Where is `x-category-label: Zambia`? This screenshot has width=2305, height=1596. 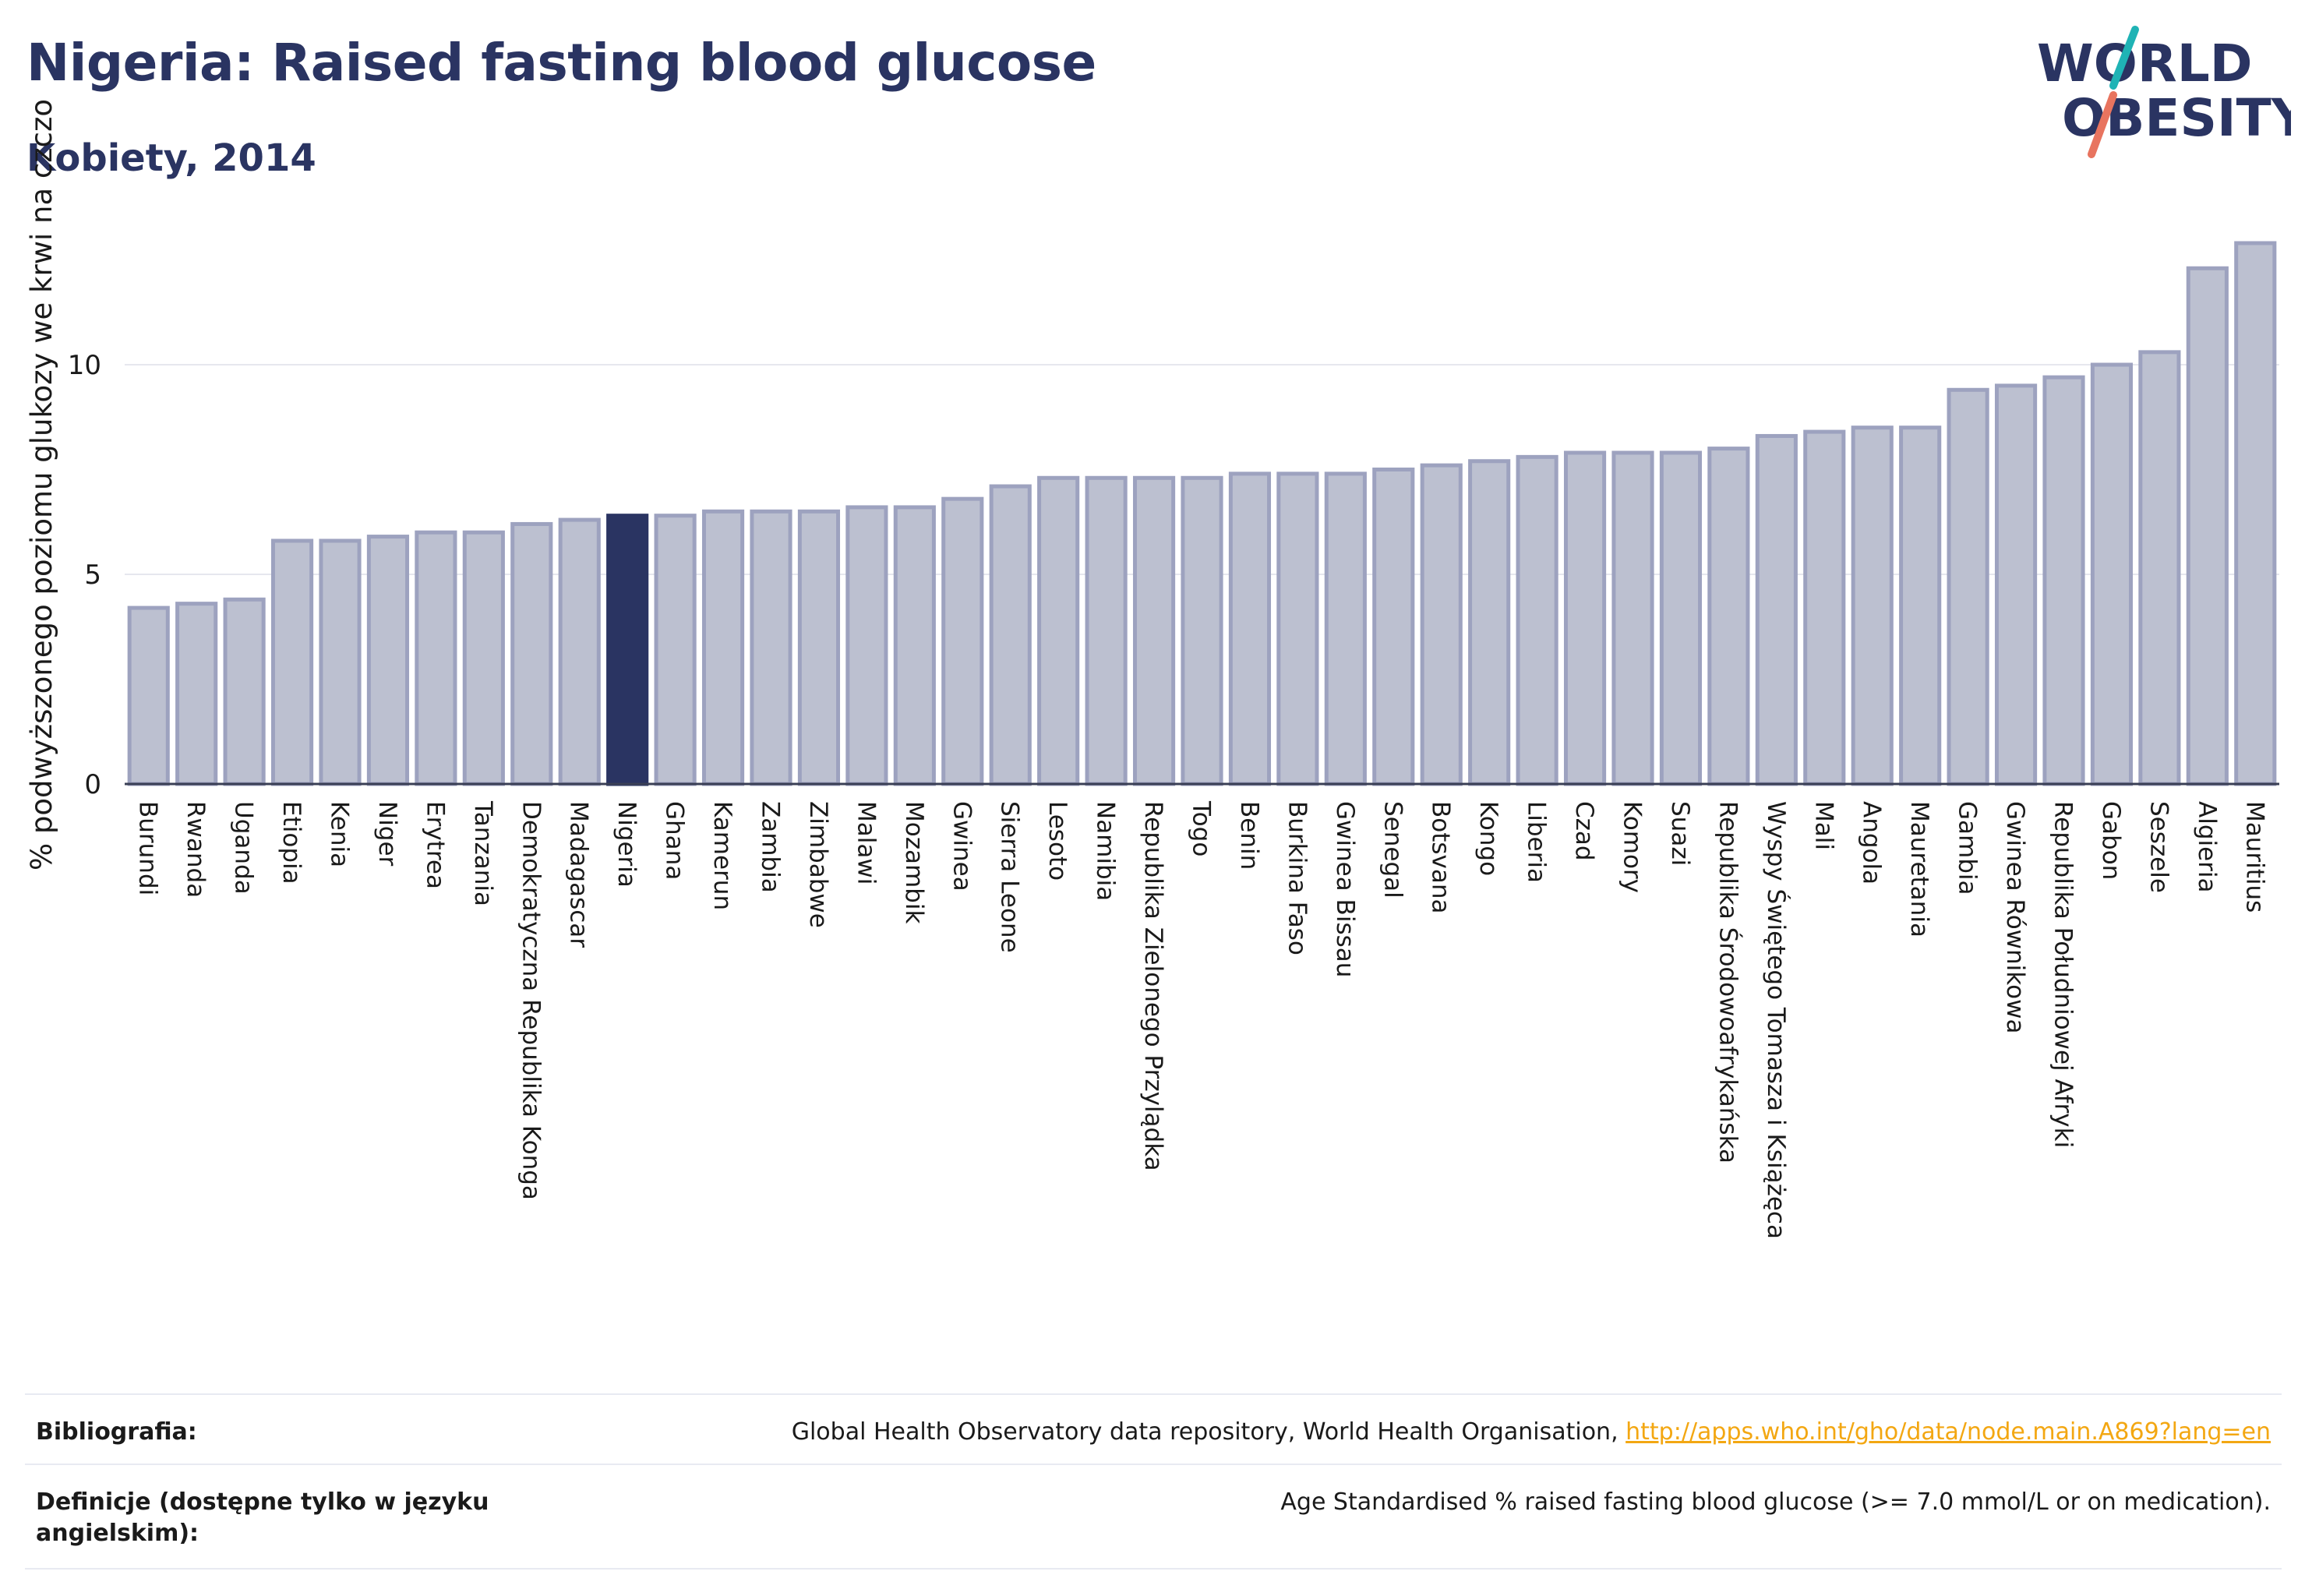
x-category-label: Zambia is located at coordinates (771, 847).